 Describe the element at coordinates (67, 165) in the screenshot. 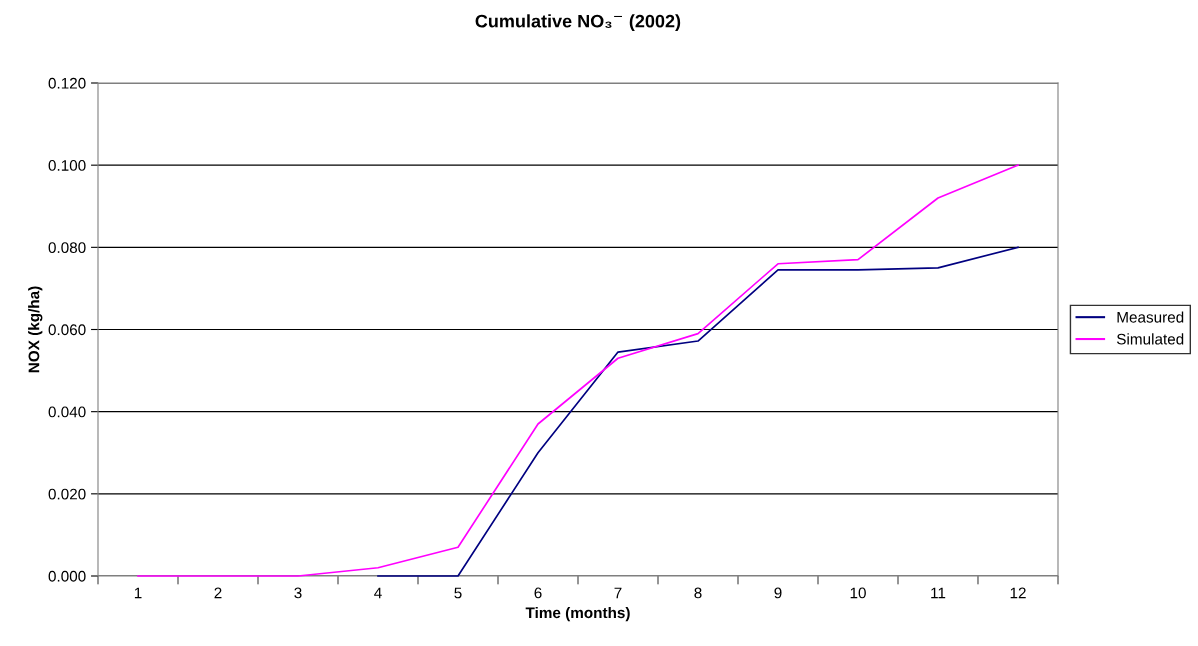

I see `y-tick-label: 0.100` at that location.